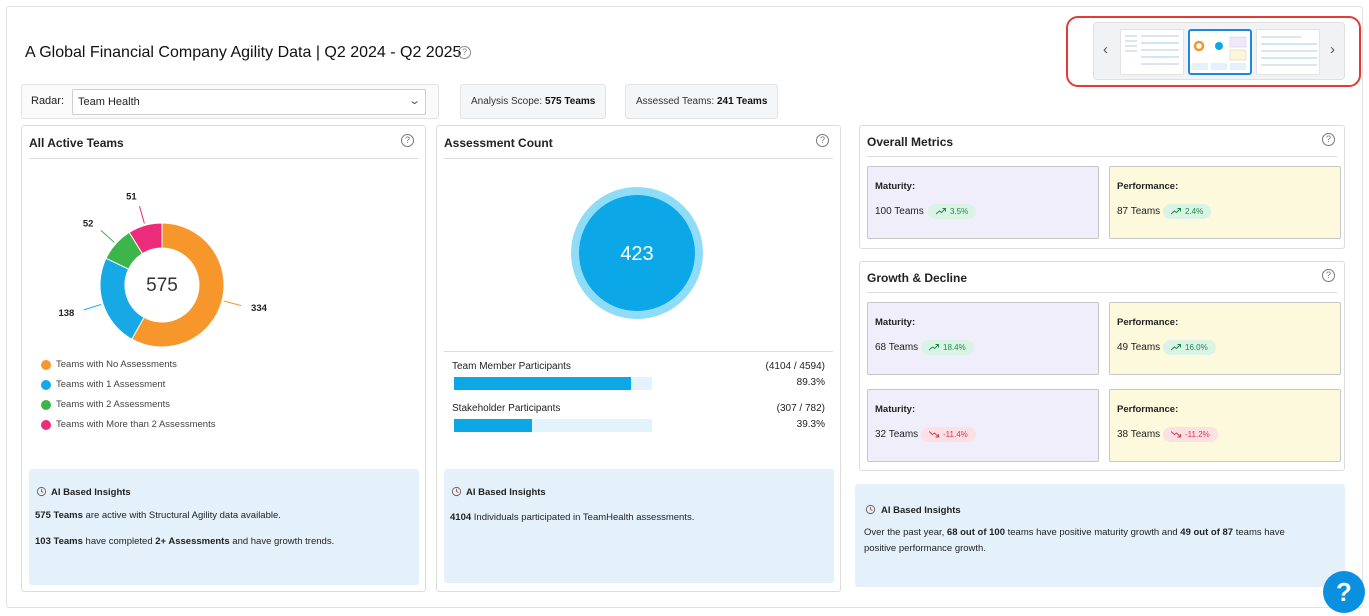  Describe the element at coordinates (1225, 425) in the screenshot. I see `performance-decline-card: Performance: 38 Teams -11.2%` at that location.